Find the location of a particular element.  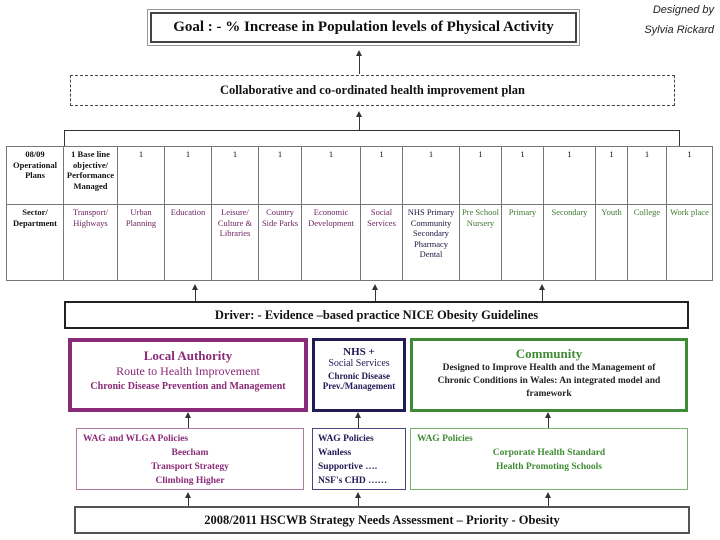

sector-cell: Country Side Parks is located at coordinates (280, 242).